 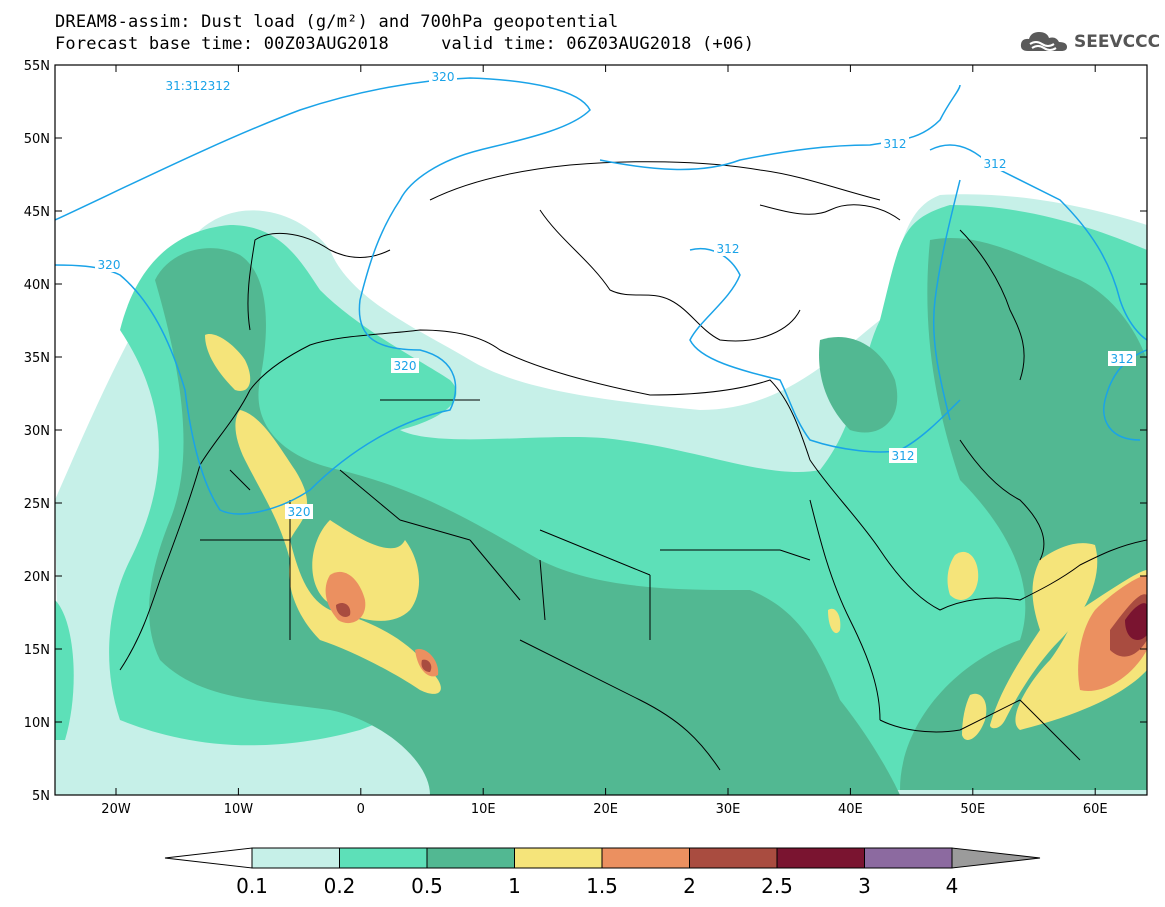 I want to click on lat-tick-label: 30N, so click(x=37, y=431).